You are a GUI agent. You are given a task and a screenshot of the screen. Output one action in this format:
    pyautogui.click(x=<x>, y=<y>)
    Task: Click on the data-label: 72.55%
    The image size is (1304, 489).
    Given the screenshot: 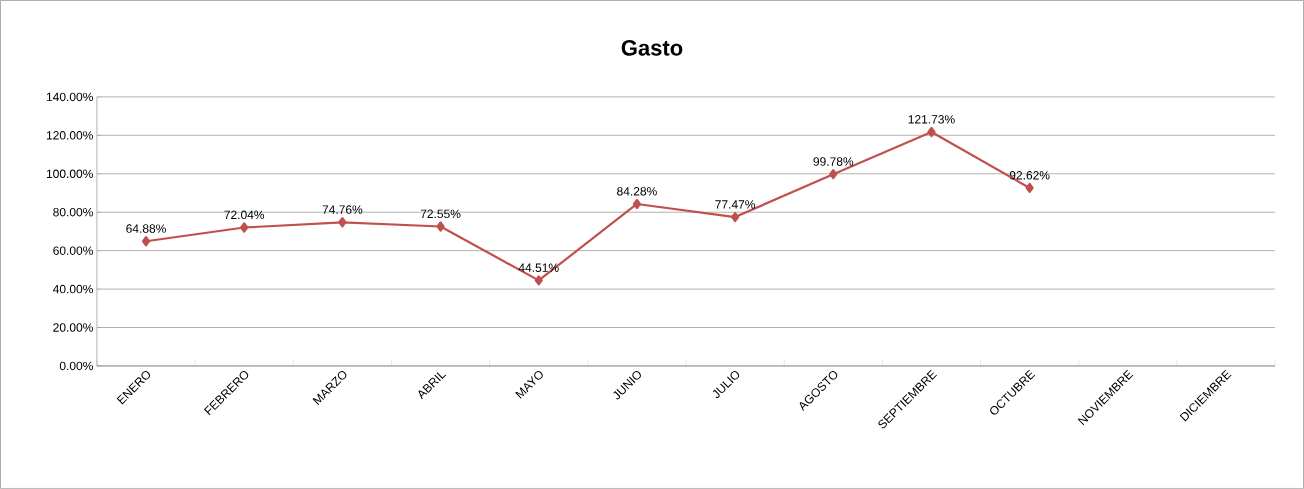 What is the action you would take?
    pyautogui.click(x=440, y=214)
    